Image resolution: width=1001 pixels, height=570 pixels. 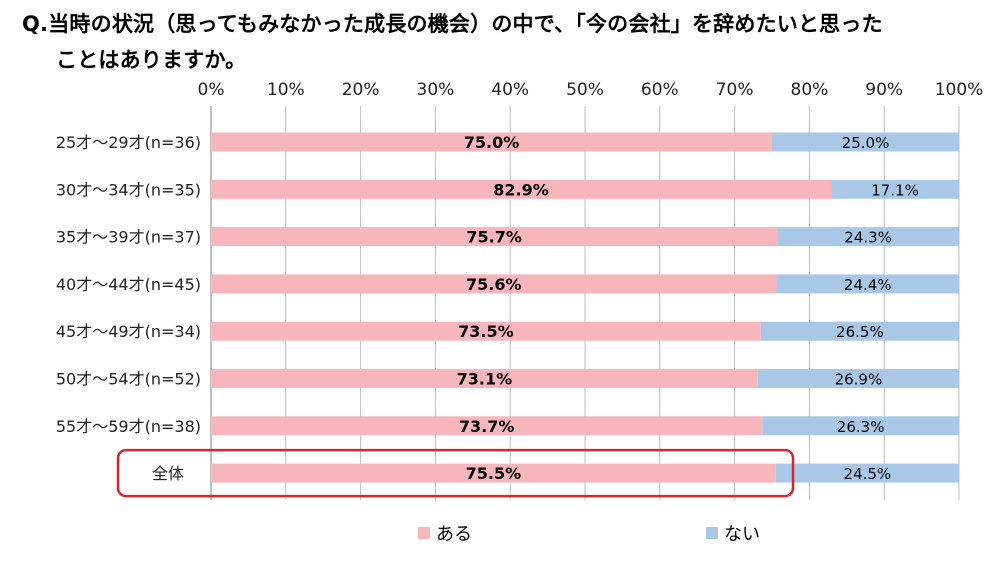 I want to click on data-label-a-0: 75.0%, so click(x=492, y=142).